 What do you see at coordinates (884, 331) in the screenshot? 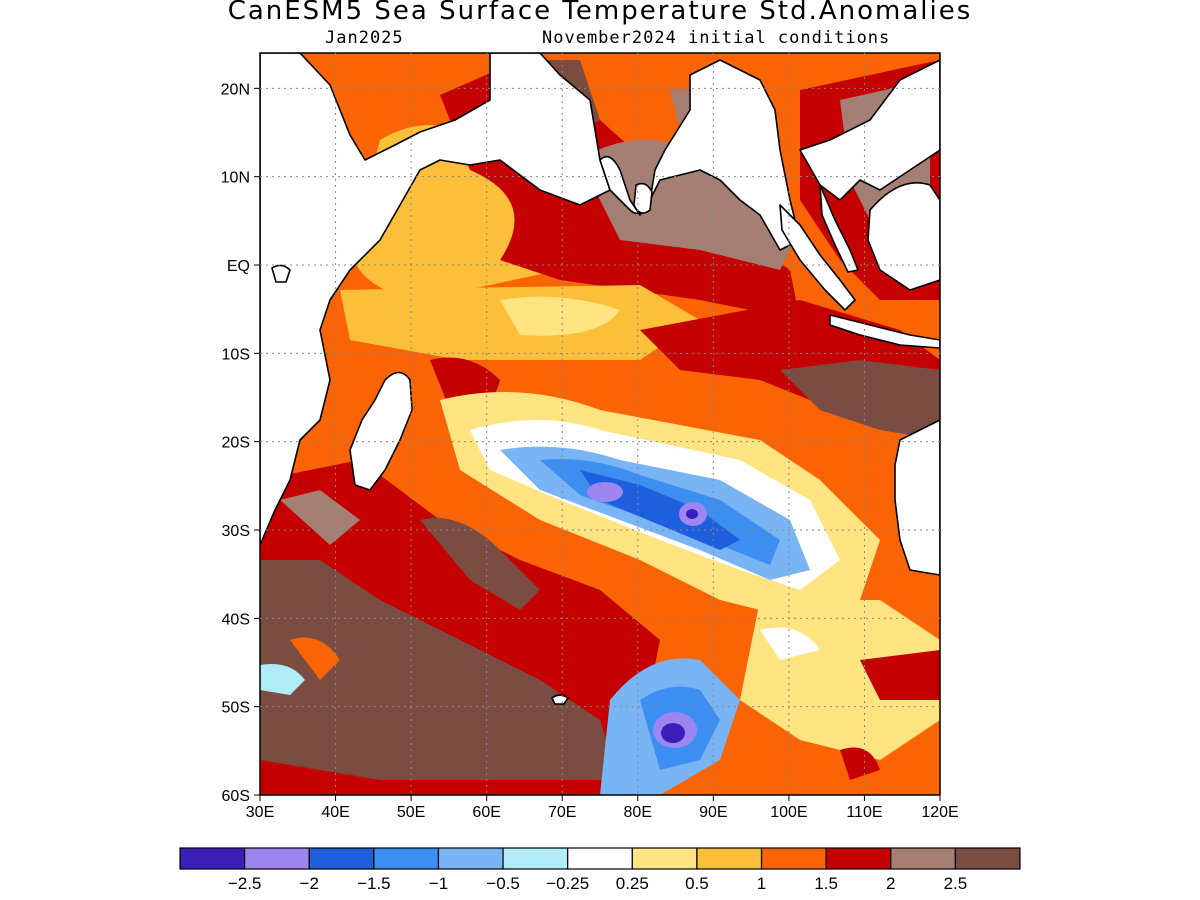
I see `land-java` at bounding box center [884, 331].